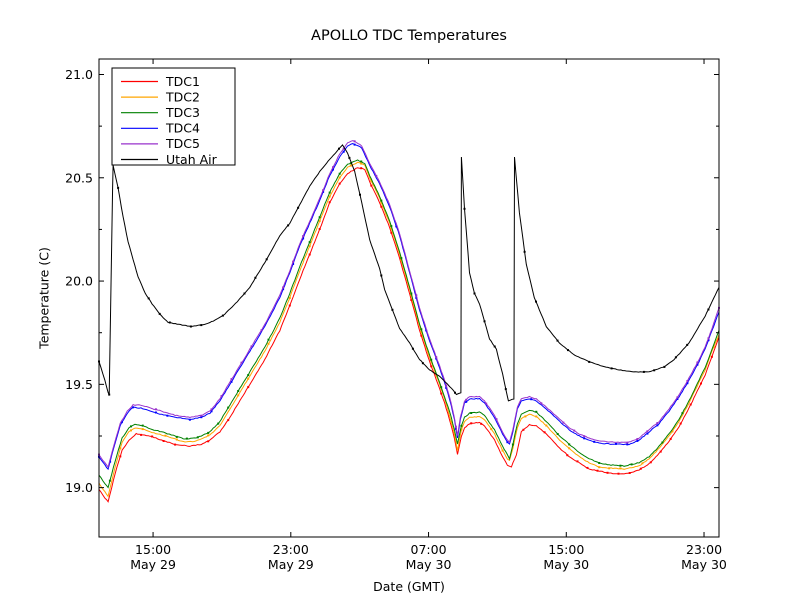 Image resolution: width=800 pixels, height=600 pixels. What do you see at coordinates (566, 549) in the screenshot?
I see `x-tick-label-time: 15:00` at bounding box center [566, 549].